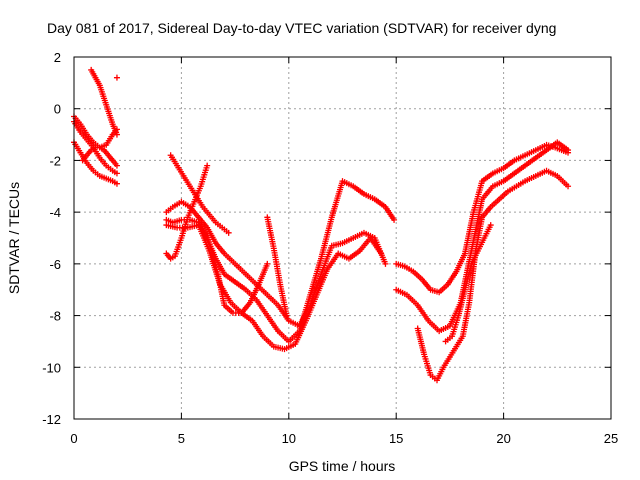 The width and height of the screenshot is (640, 480). Describe the element at coordinates (51, 367) in the screenshot. I see `y-tick-label: -10` at that location.